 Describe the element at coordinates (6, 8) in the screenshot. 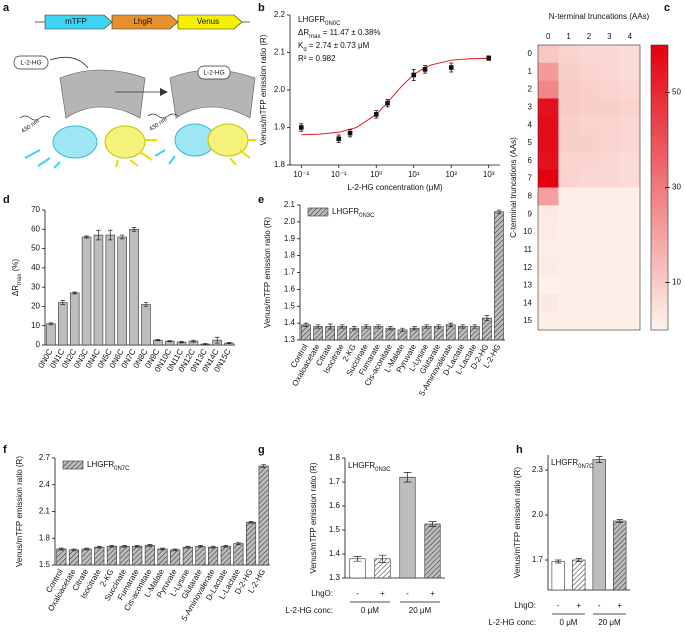

I see `panel-label: a` at that location.